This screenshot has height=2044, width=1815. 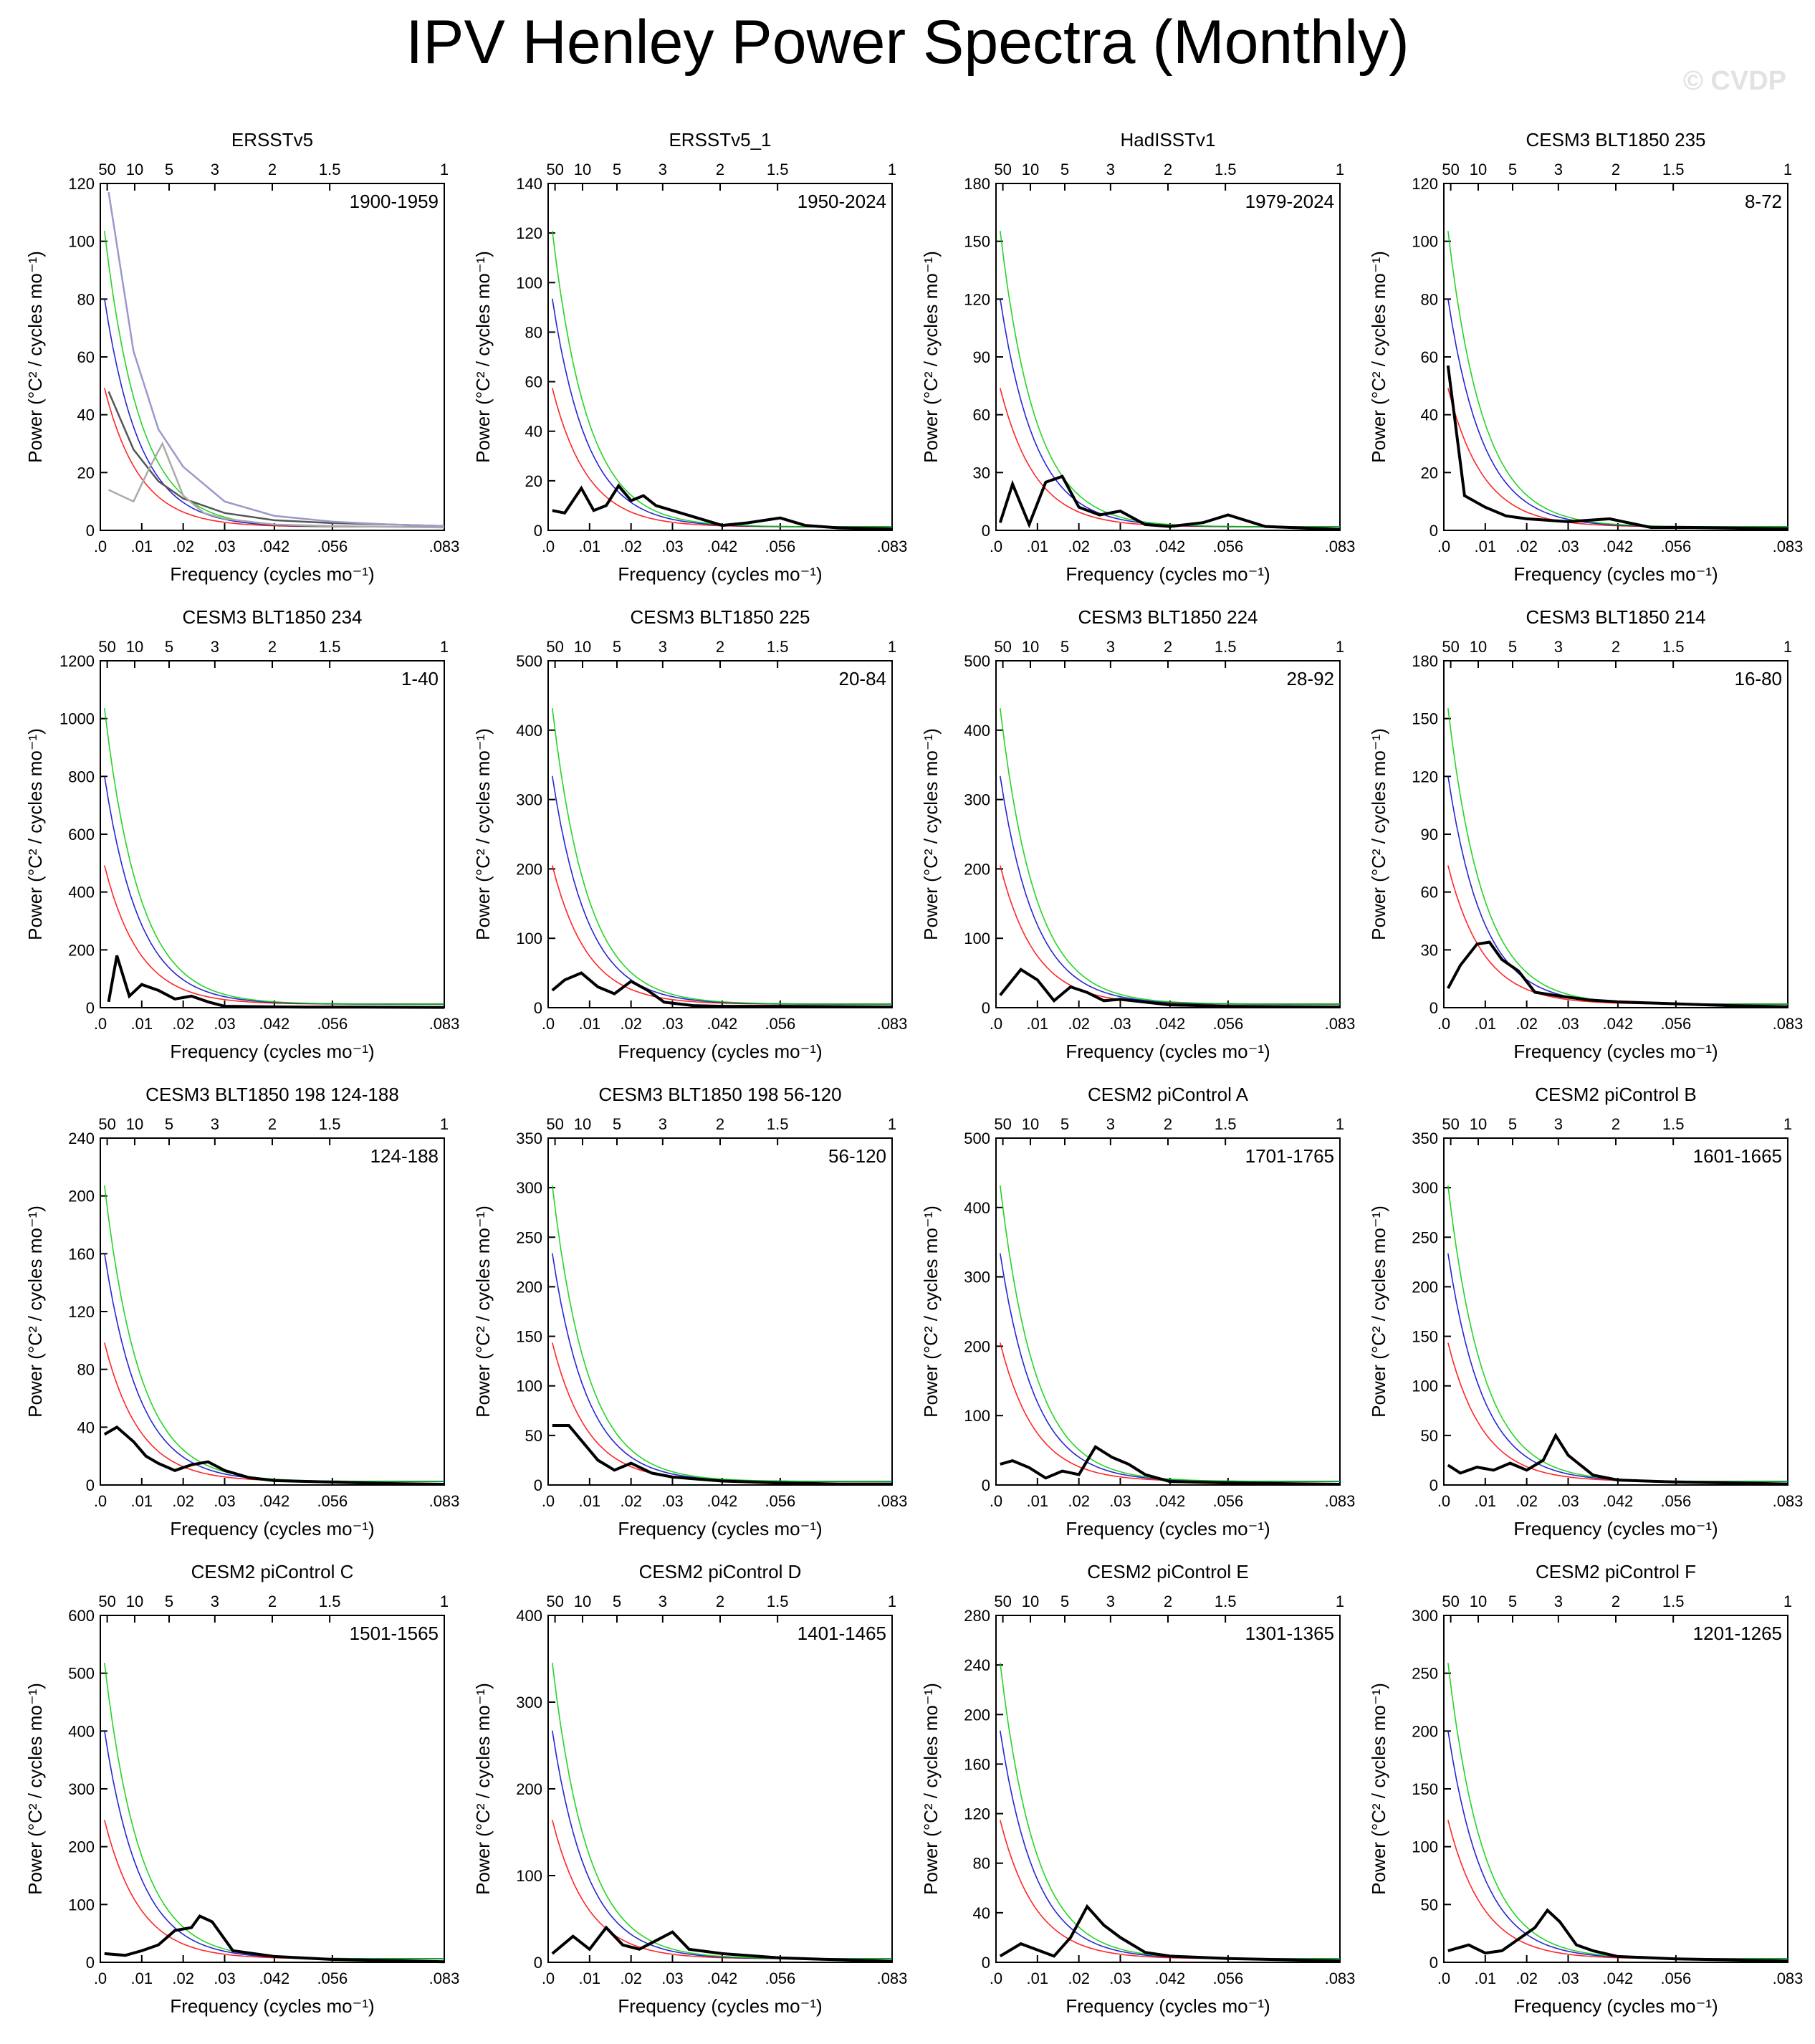 I want to click on y-tick-label: 240, so click(x=977, y=1665).